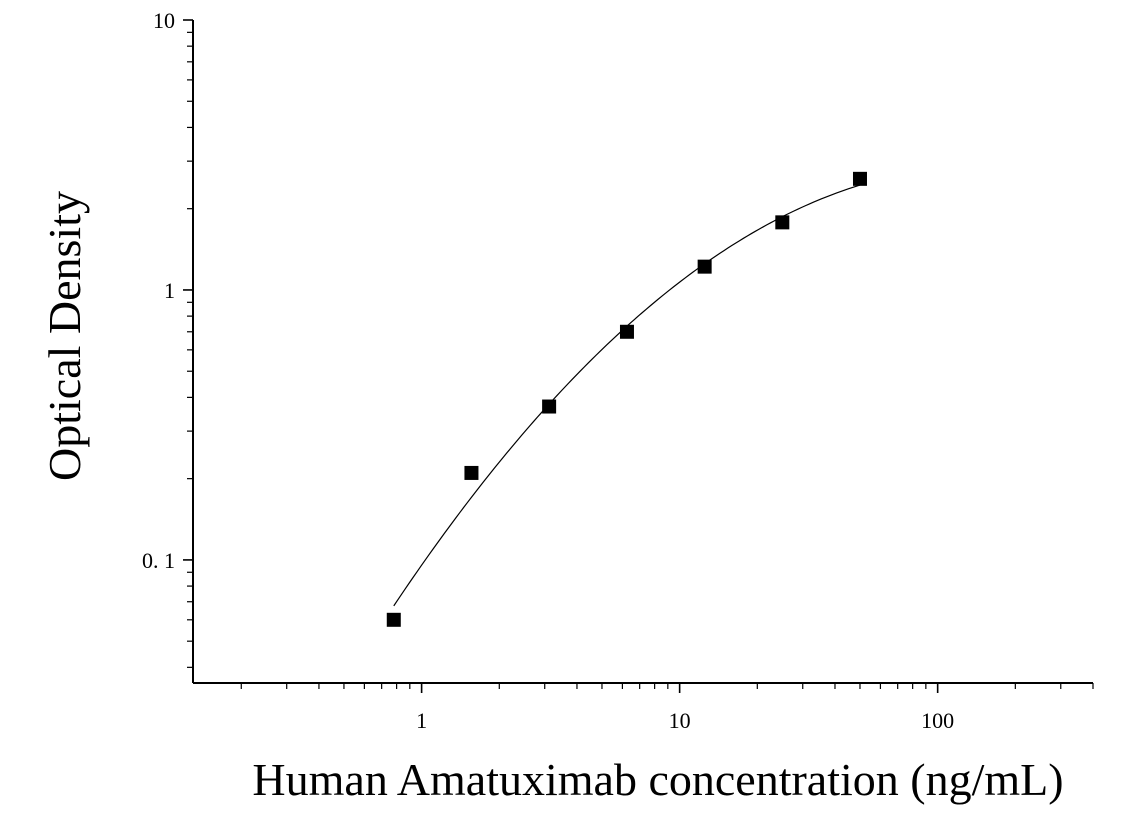 This screenshot has height=813, width=1131. I want to click on x-tick-label: 100, so click(937, 720).